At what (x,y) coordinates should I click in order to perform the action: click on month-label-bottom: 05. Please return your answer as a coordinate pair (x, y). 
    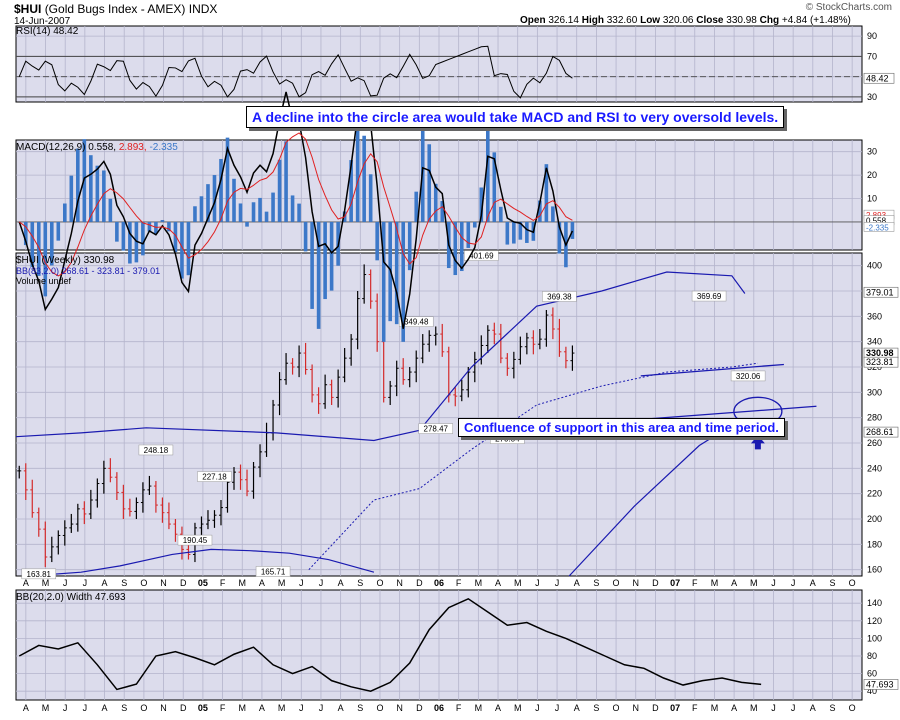
    Looking at the image, I should click on (203, 708).